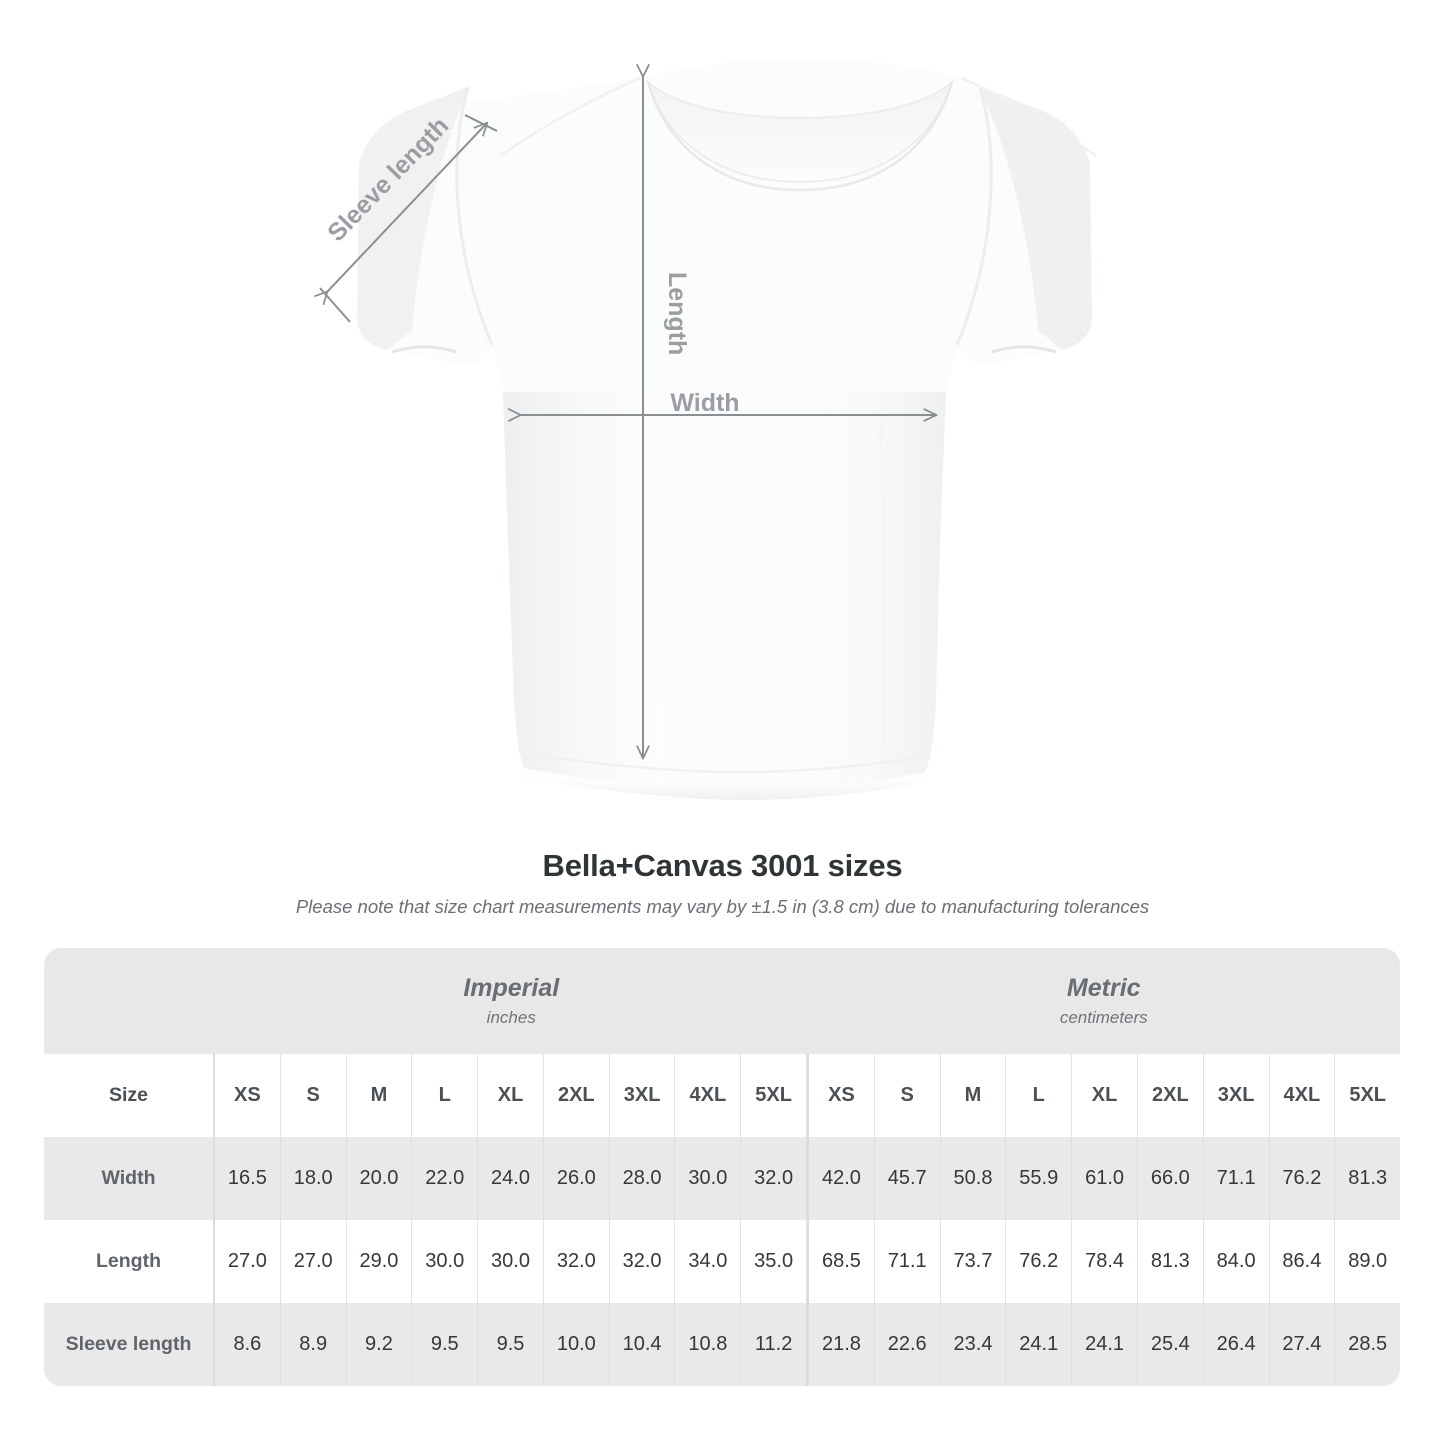 This screenshot has height=1445, width=1445. I want to click on unit-system-header: Imperial inches Metric centimeters, so click(722, 1001).